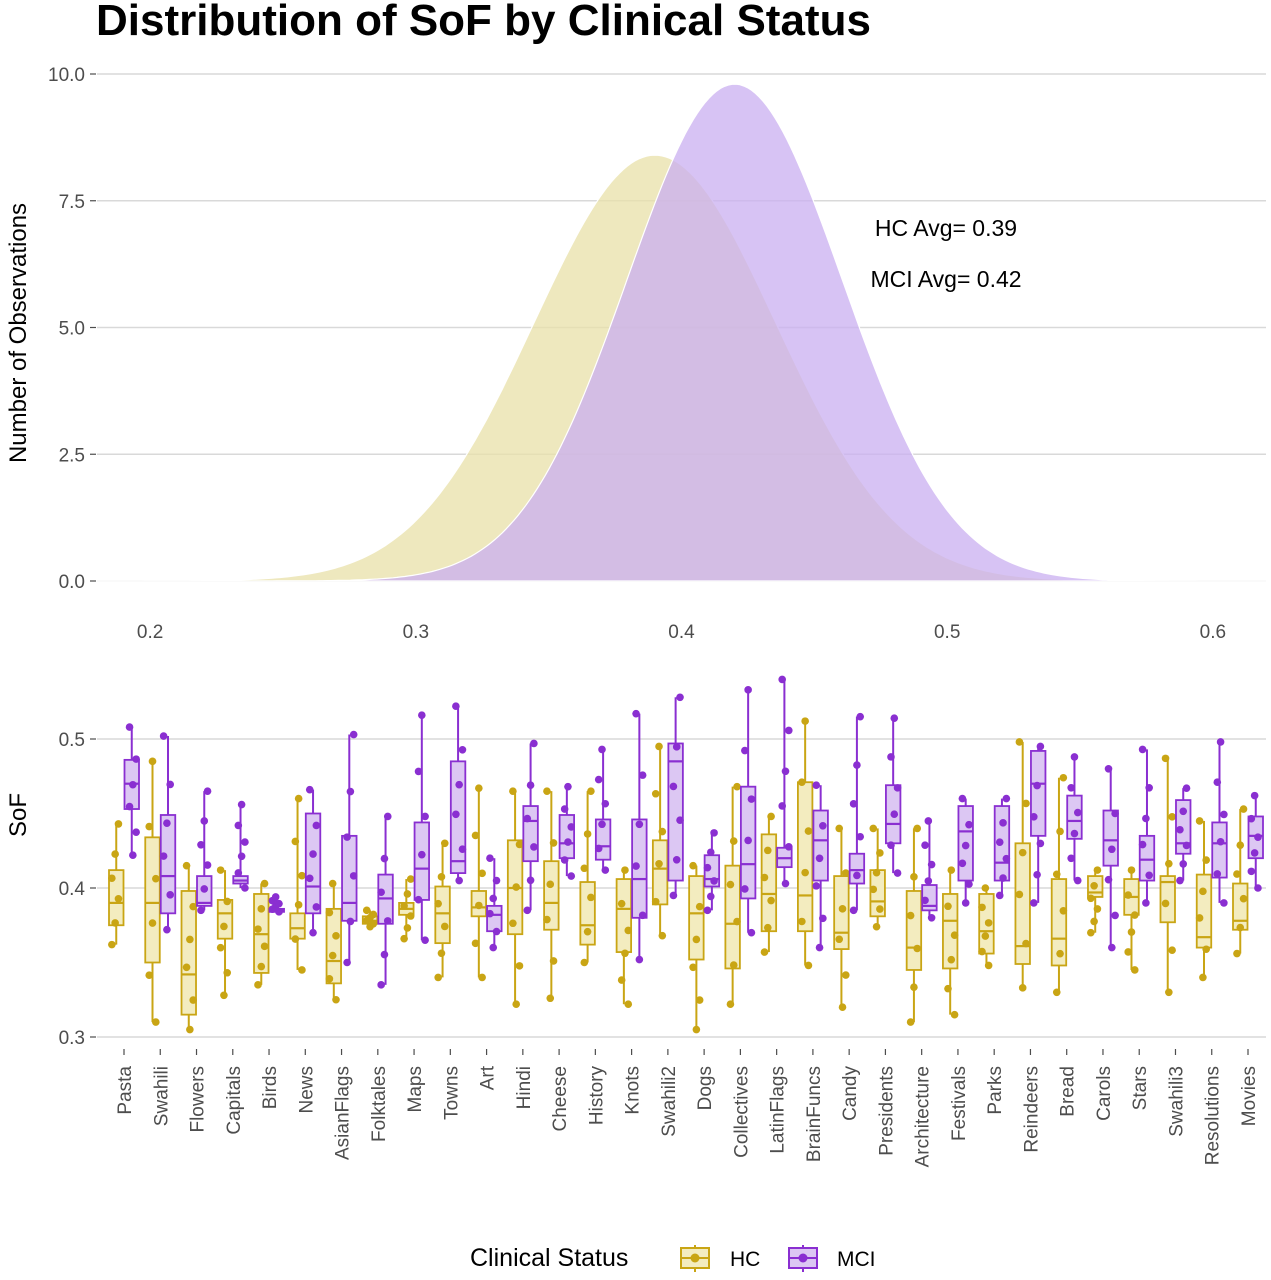 The width and height of the screenshot is (1271, 1280). Describe the element at coordinates (1213, 1115) in the screenshot. I see `boxplot-x-tick-label: Resolutions` at that location.